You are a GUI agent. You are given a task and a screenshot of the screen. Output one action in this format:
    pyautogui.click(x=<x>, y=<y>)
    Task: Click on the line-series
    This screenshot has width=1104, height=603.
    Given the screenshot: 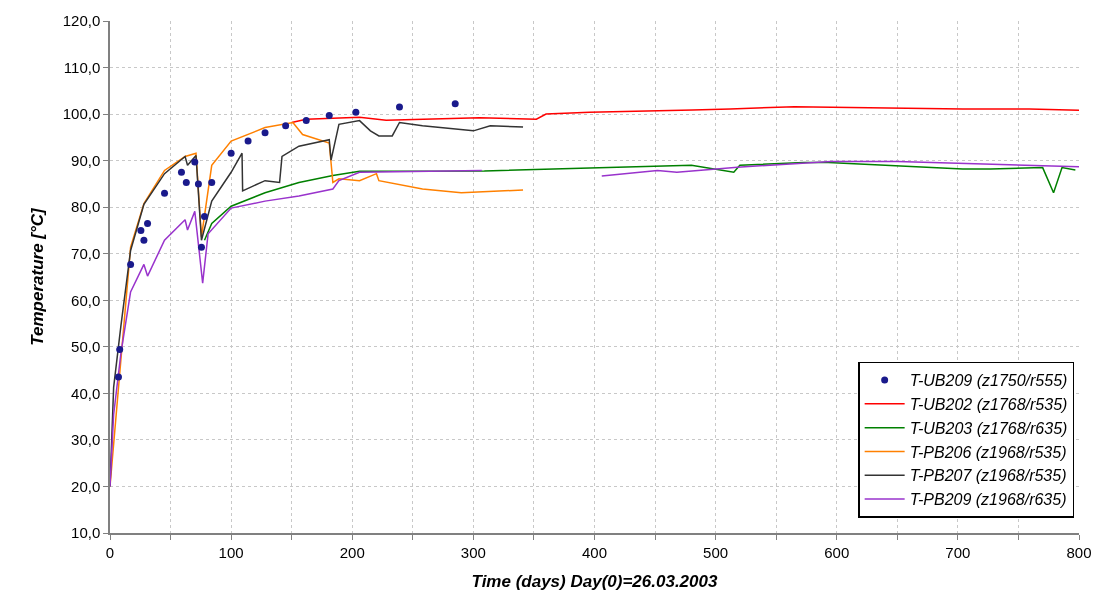 What is the action you would take?
    pyautogui.click(x=640, y=201)
    